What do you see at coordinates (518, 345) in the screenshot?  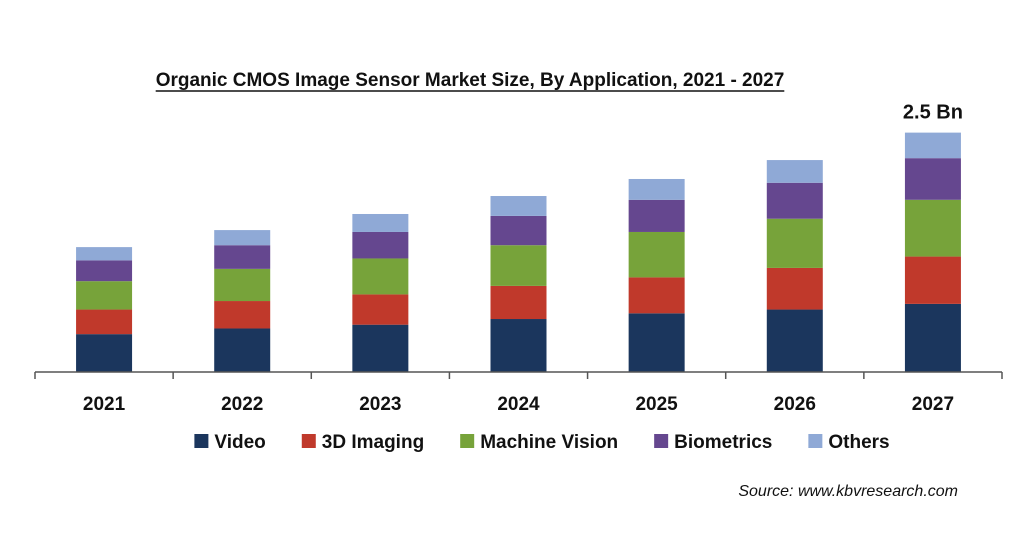 I see `bar-segment-video-2024` at bounding box center [518, 345].